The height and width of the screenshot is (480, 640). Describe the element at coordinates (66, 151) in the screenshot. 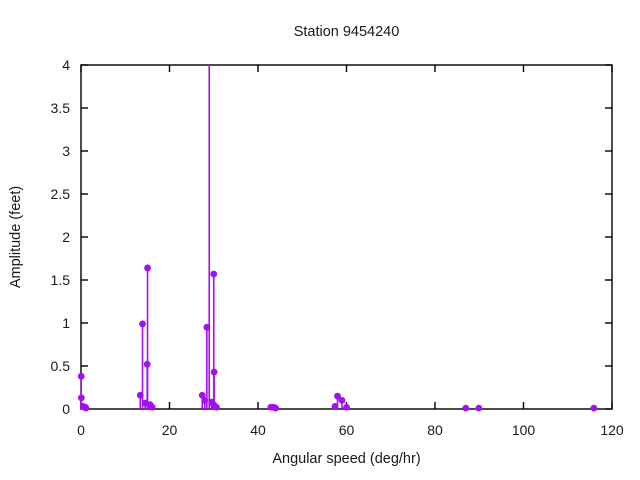

I see `y-tick-label: 3` at that location.